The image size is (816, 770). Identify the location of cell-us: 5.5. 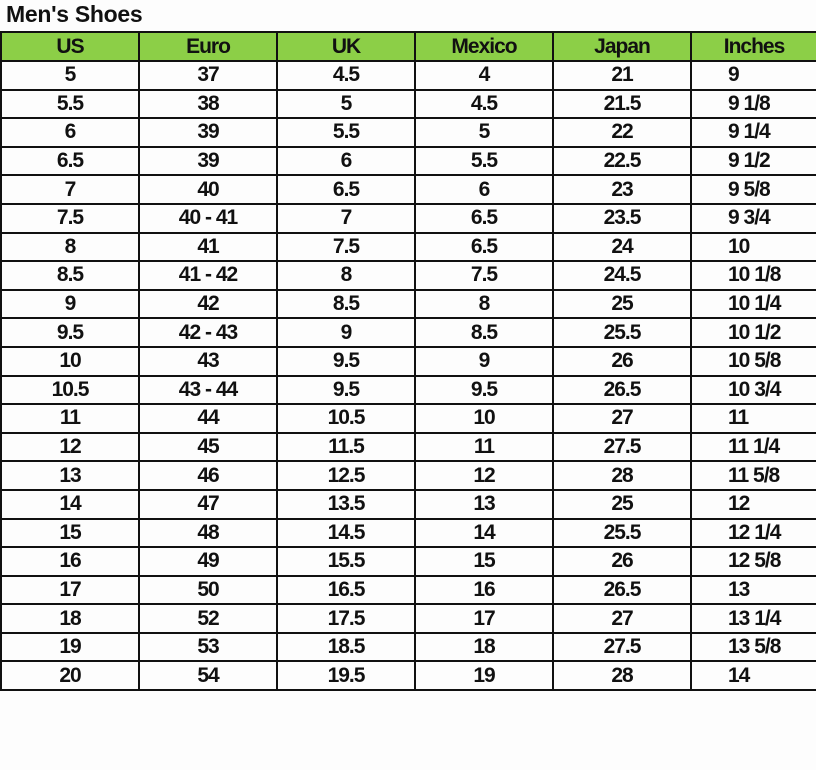
(70, 104).